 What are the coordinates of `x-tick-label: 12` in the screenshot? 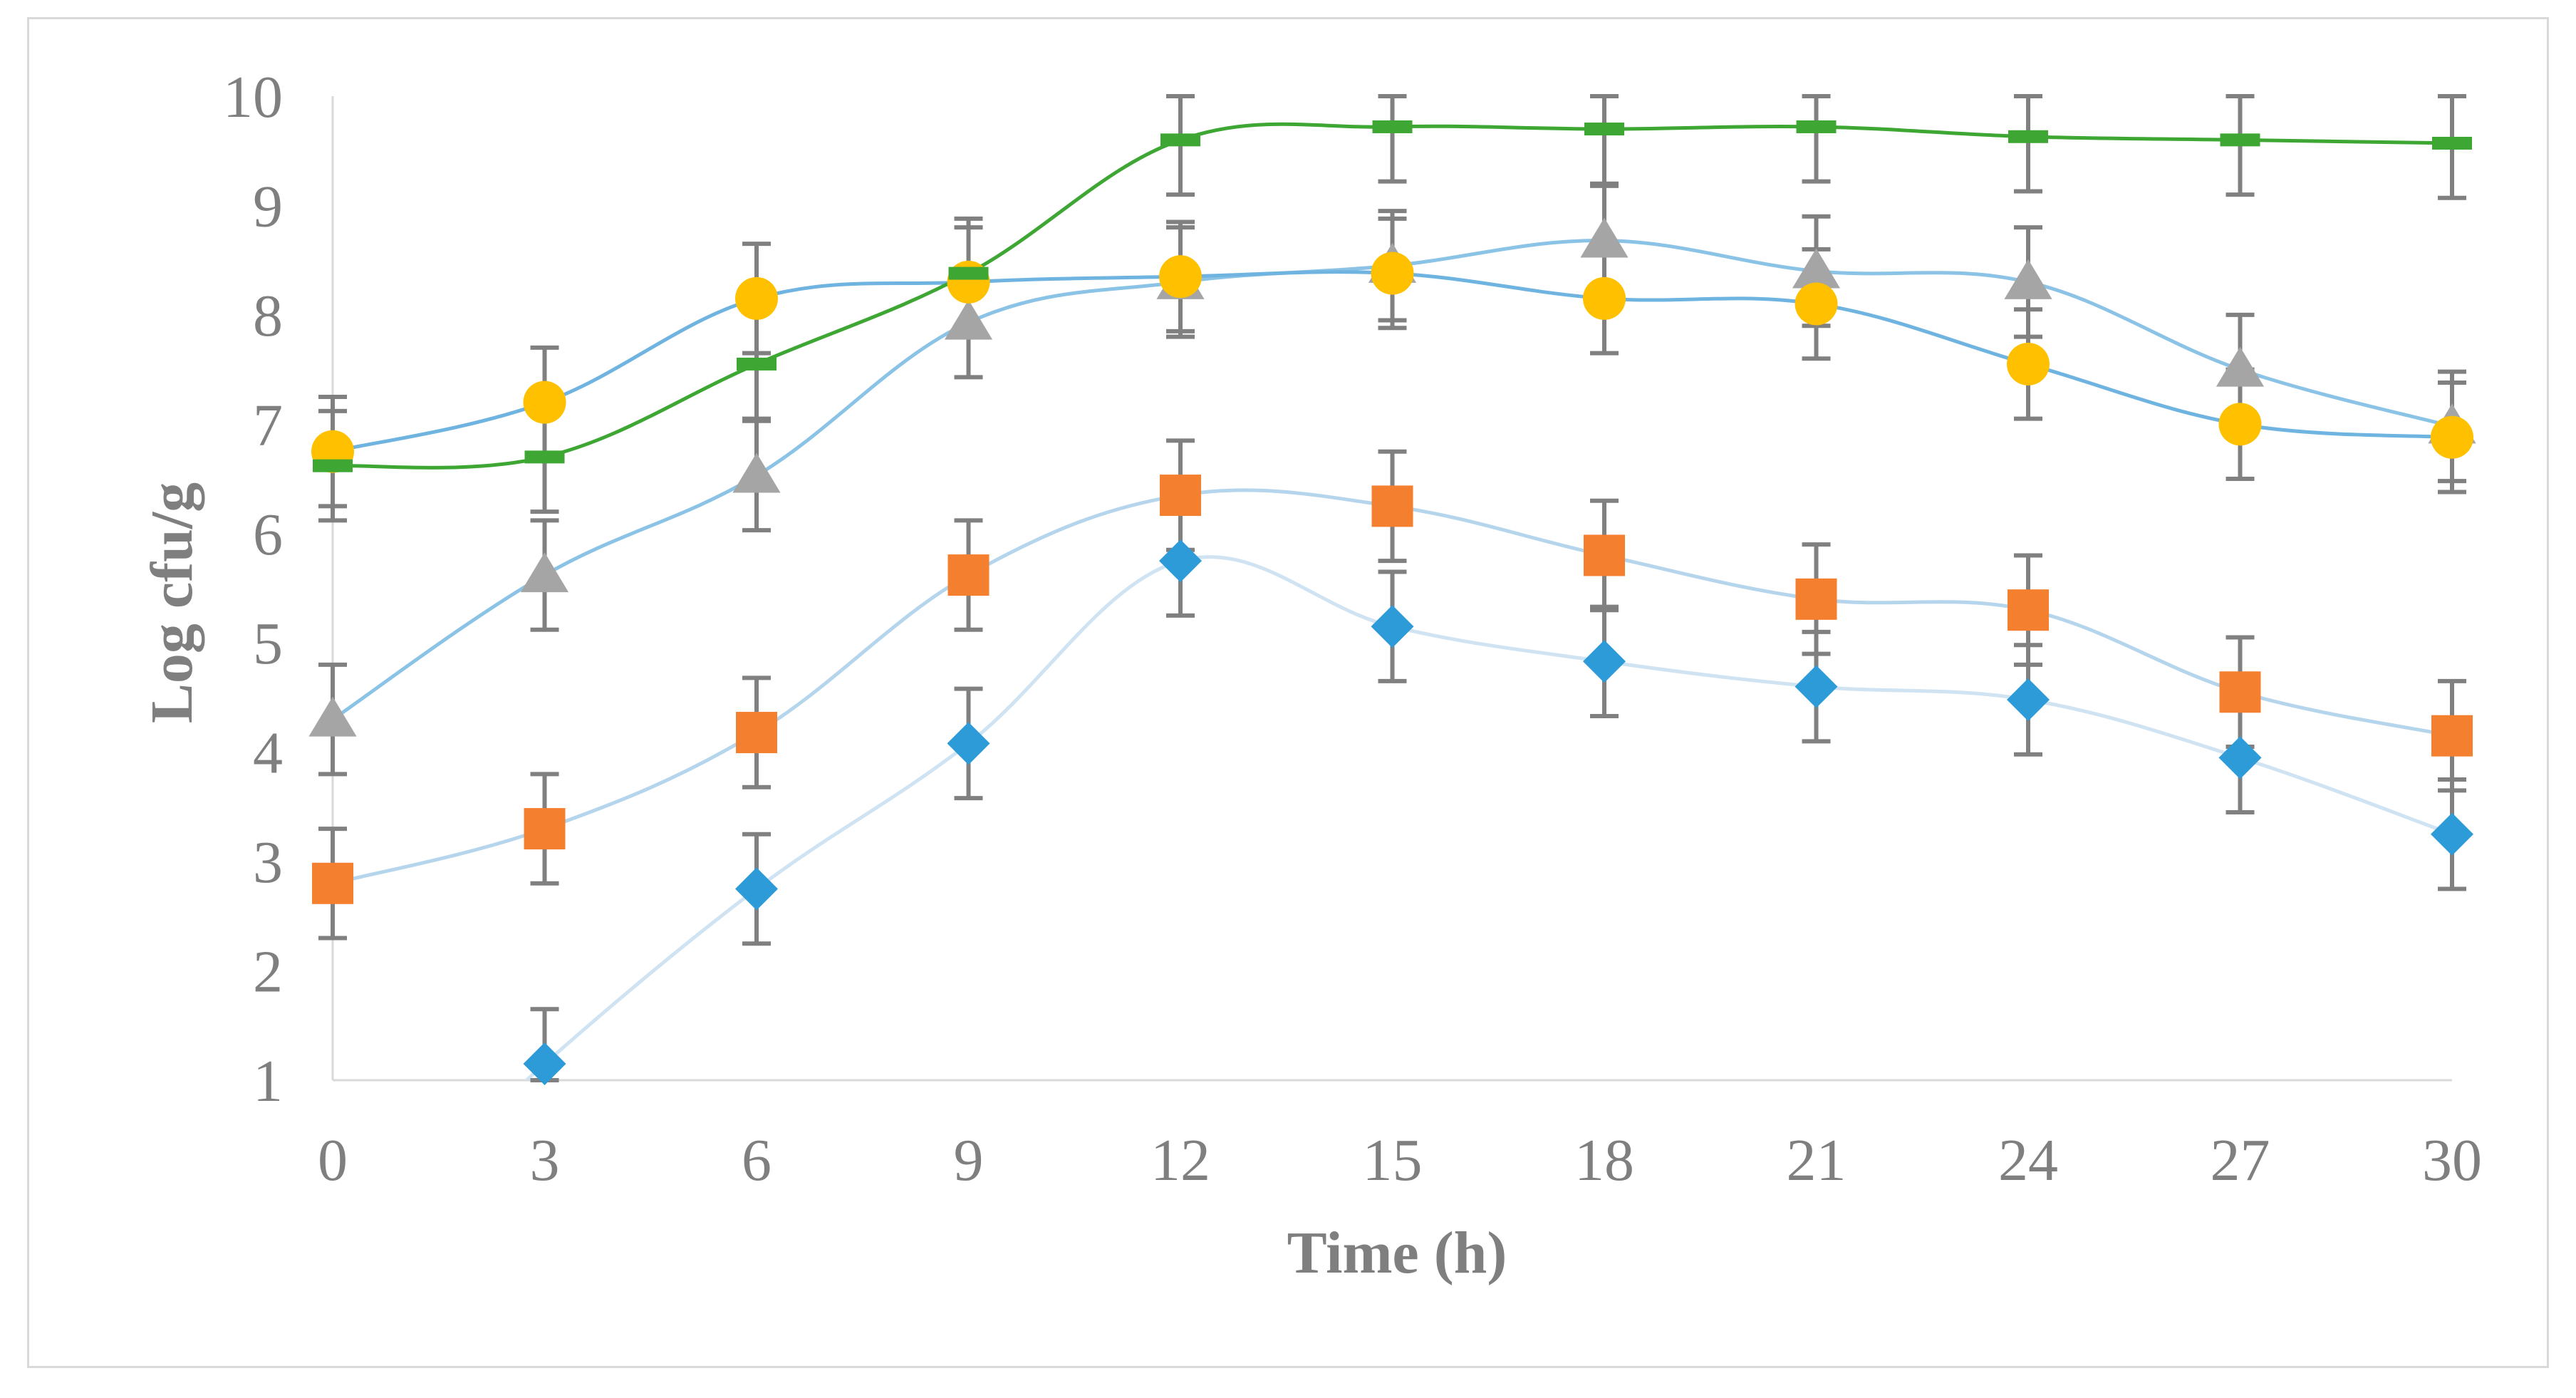 It's located at (1180, 1160).